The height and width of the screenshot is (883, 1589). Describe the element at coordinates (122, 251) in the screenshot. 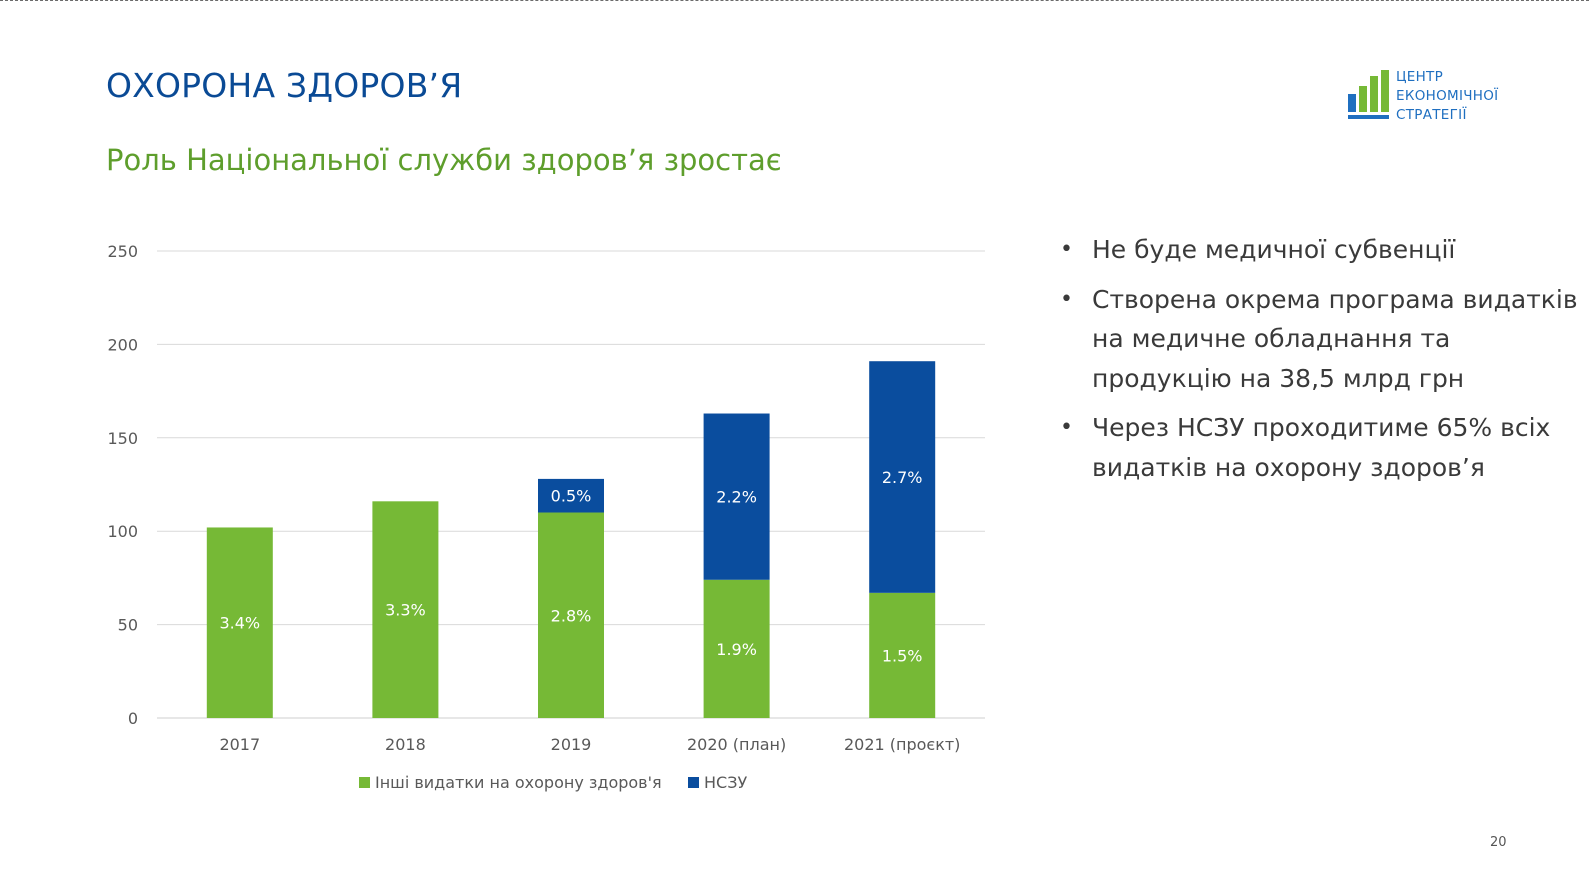

I see `y-tick-label: 250` at that location.